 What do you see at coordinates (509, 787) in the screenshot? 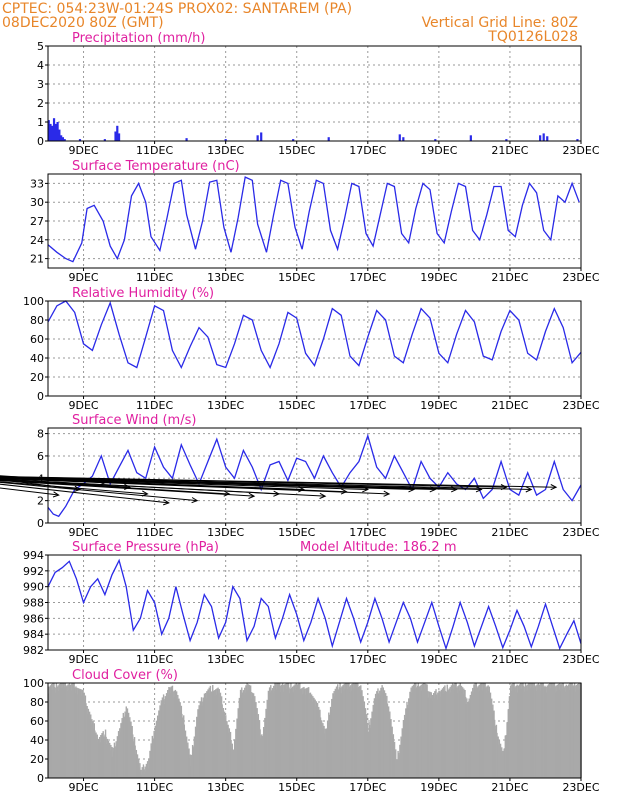
I see `cloud-xtick-label: 21DEC` at bounding box center [509, 787].